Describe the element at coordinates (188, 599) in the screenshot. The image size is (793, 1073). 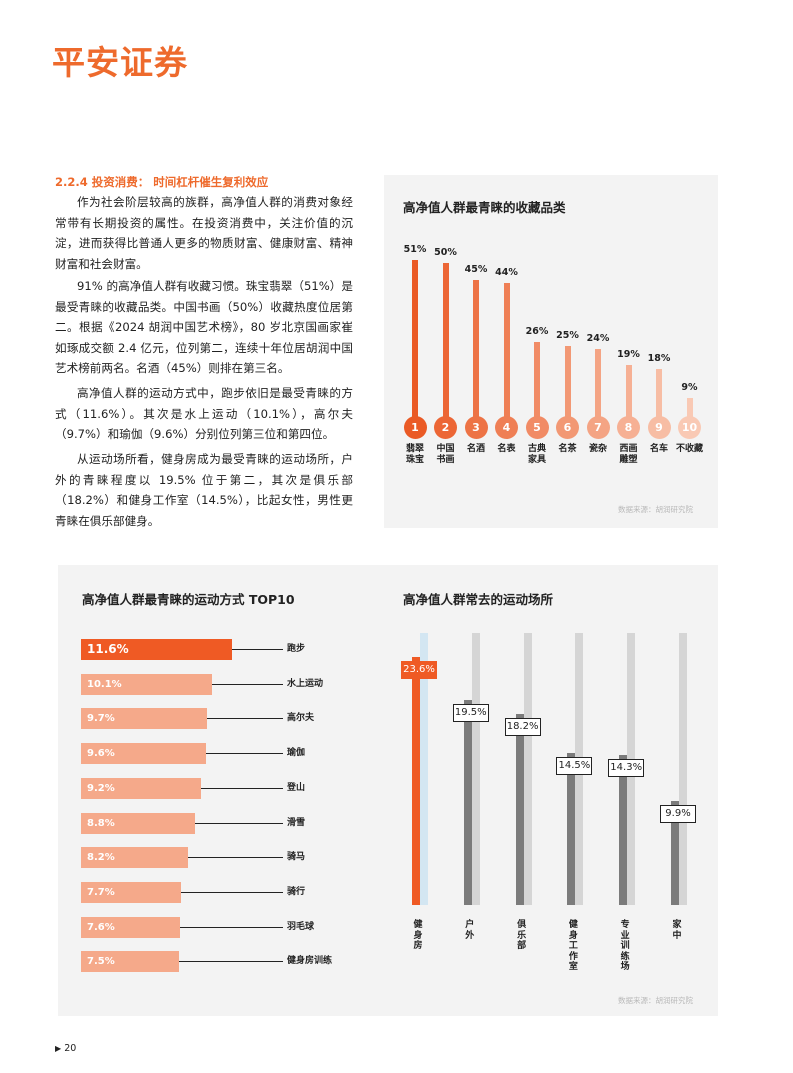
I see `sport-method-chart-title: 高净值人群最青睐的运动方式 TOP10` at that location.